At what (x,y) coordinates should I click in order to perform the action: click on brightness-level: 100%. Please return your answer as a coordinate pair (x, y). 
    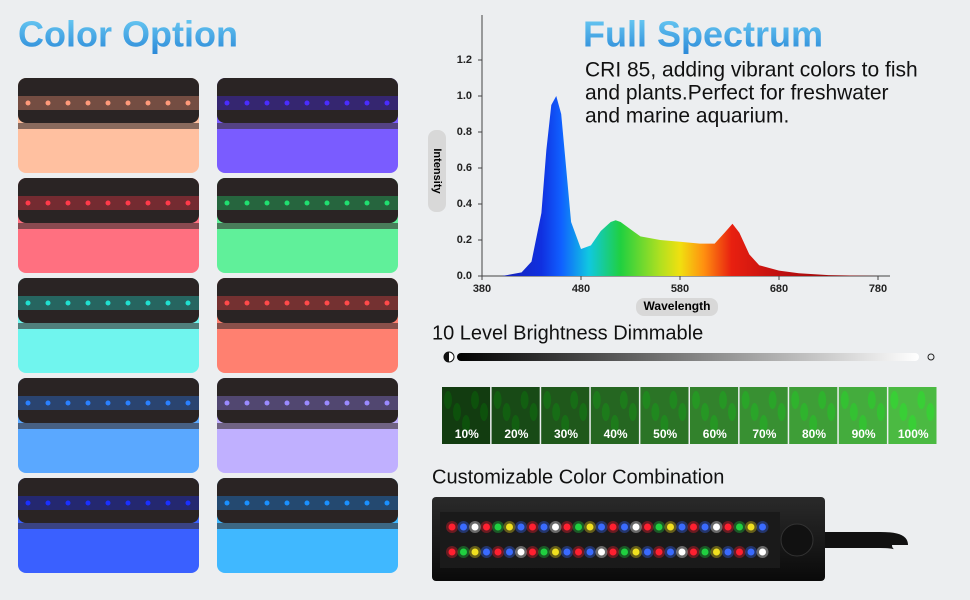
    Looking at the image, I should click on (913, 434).